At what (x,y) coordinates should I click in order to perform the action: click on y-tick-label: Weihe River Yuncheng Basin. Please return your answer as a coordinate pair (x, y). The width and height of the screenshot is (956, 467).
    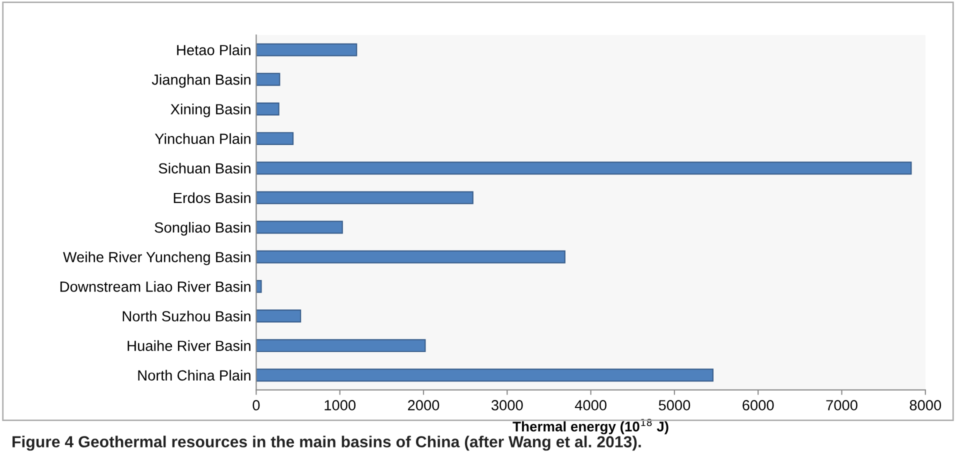
    Looking at the image, I should click on (156, 259).